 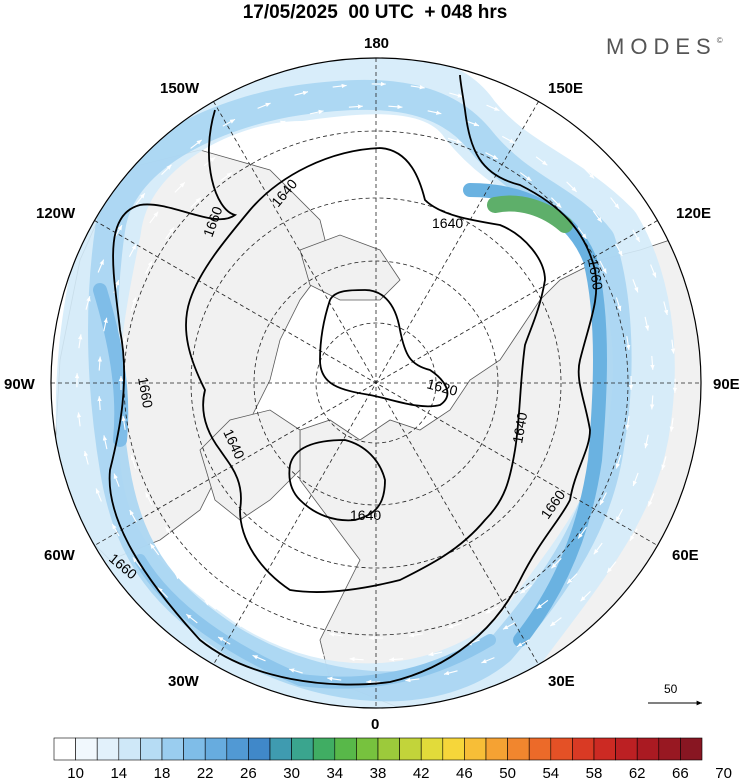 I want to click on land-arctic-islands, so click(x=350, y=267).